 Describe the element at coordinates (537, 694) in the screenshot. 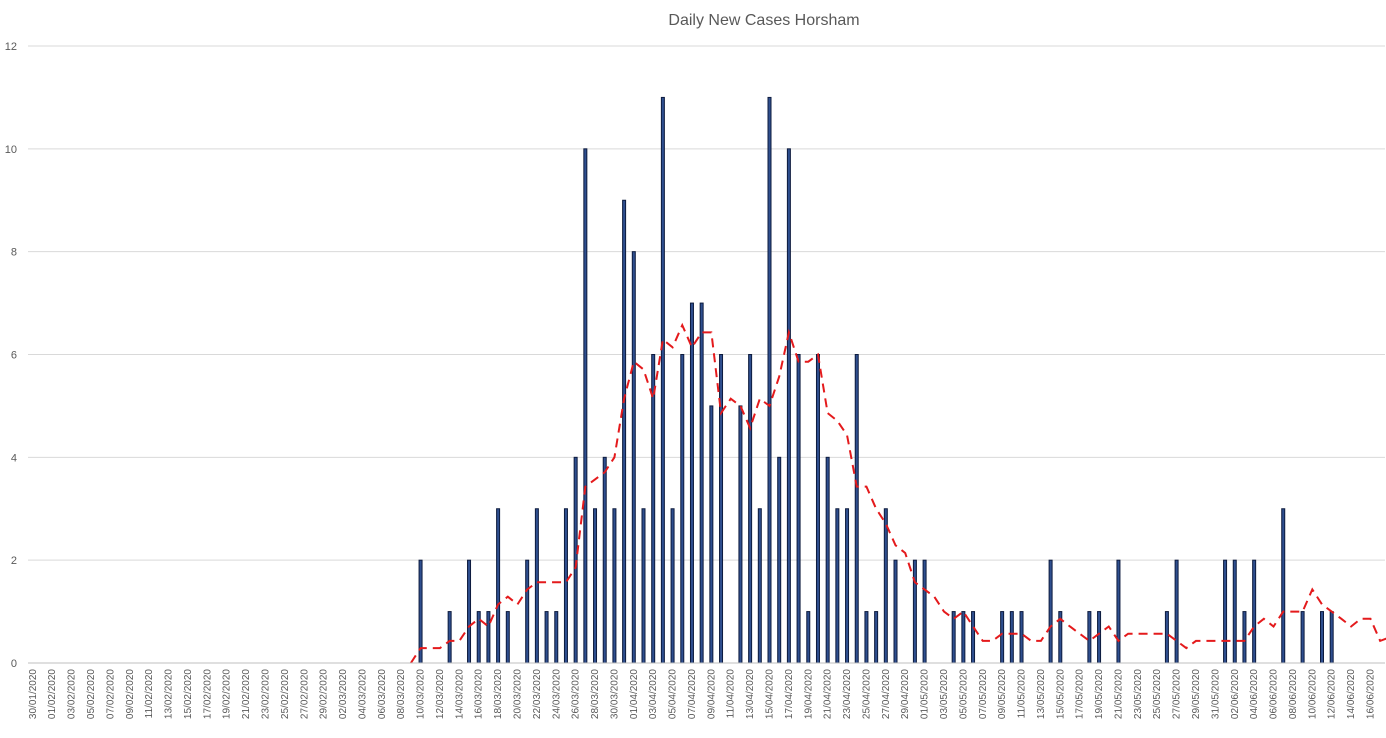

I see `x-tick-label: 22/03/2020` at that location.